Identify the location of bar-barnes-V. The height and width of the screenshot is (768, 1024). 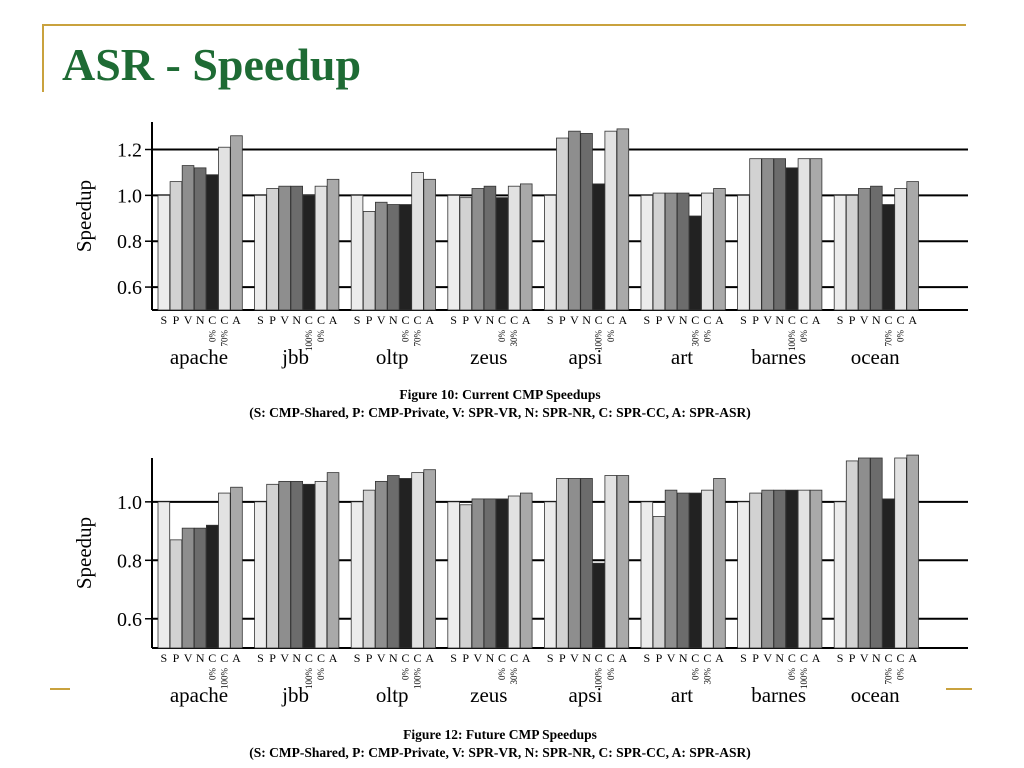
(767, 569).